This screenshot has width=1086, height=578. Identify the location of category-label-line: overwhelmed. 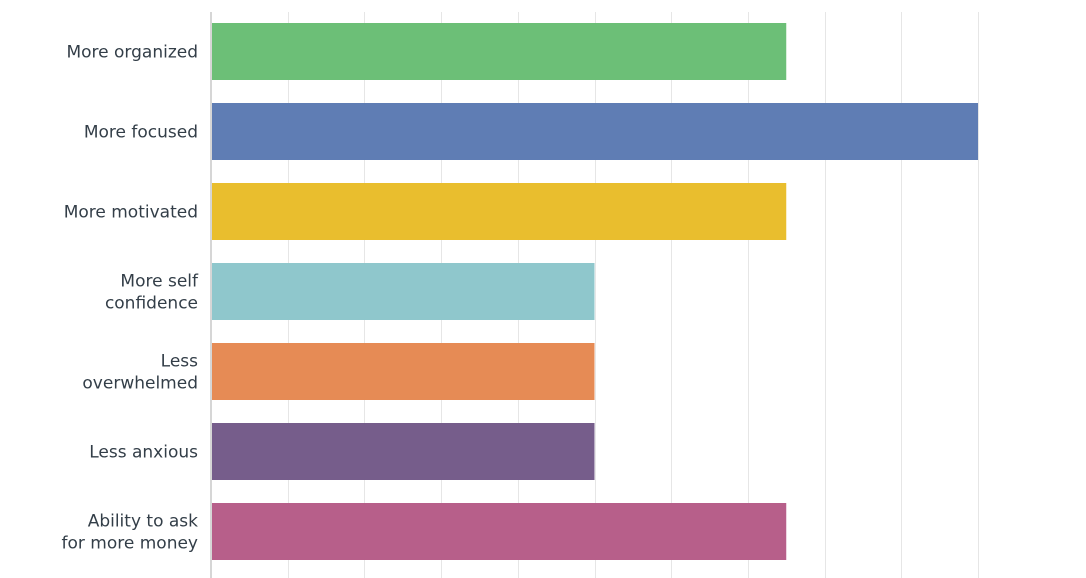
(140, 384).